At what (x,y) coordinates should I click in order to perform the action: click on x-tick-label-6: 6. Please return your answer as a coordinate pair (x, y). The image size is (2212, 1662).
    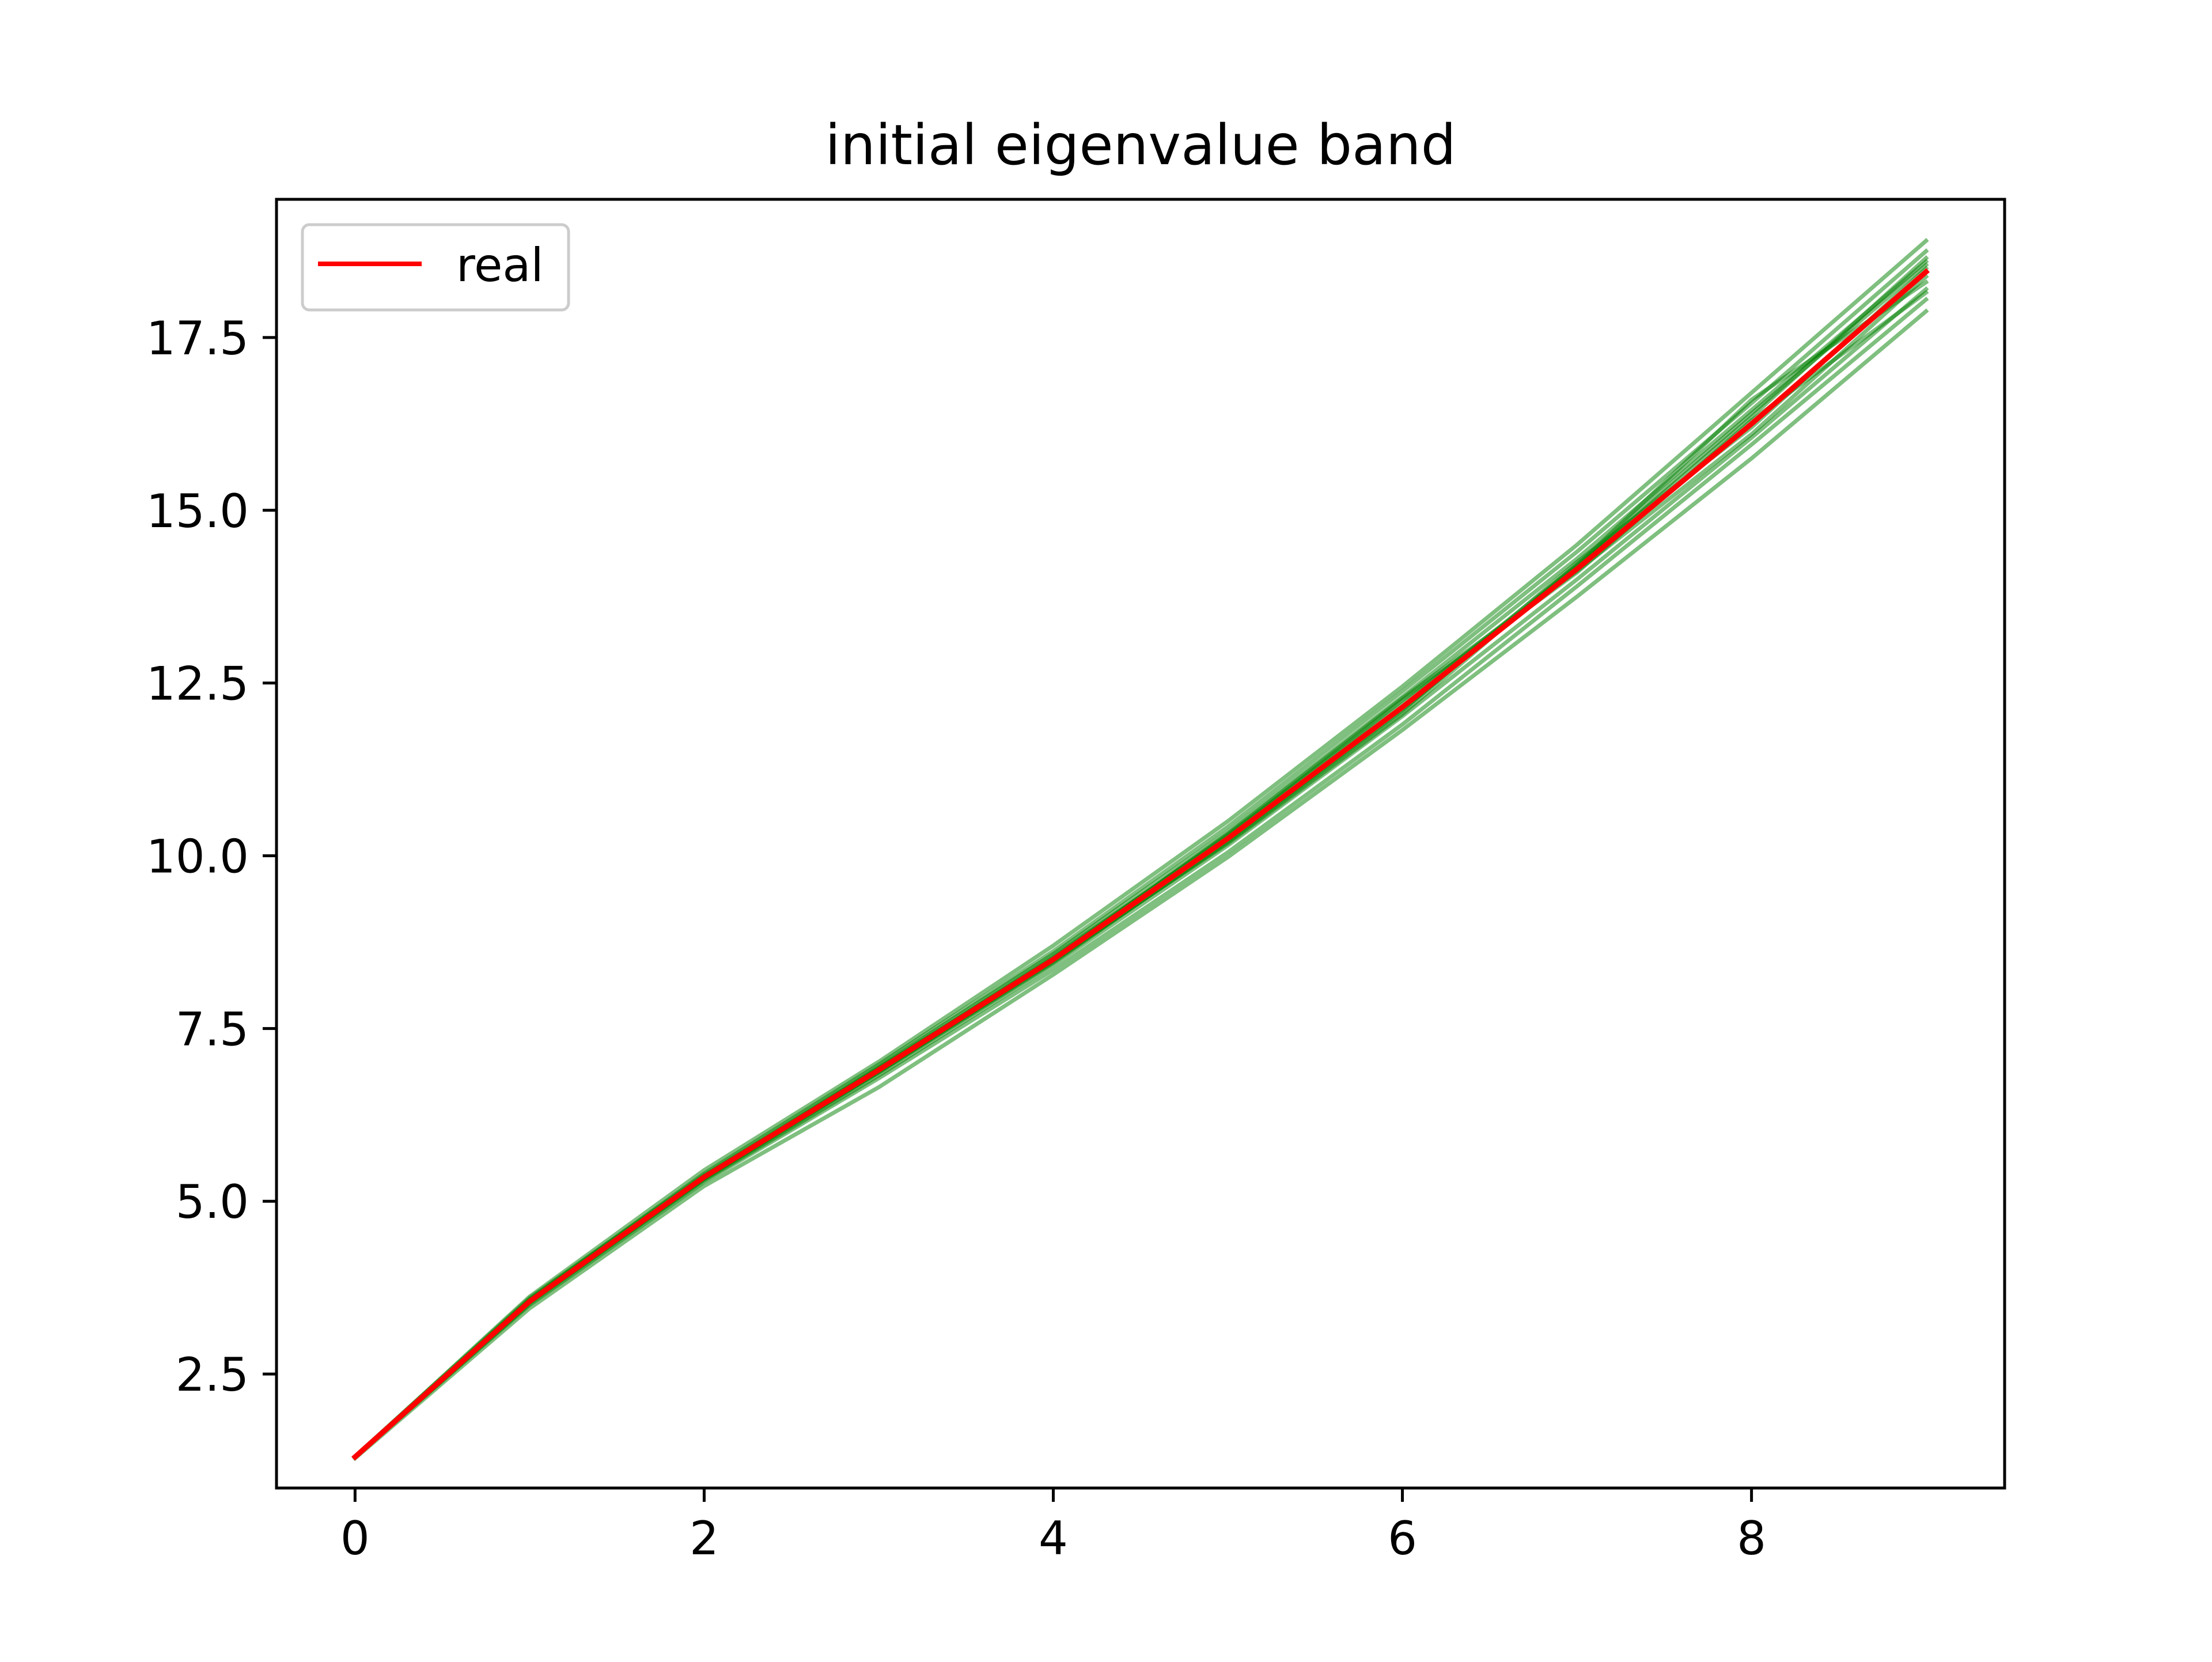
    Looking at the image, I should click on (1402, 1538).